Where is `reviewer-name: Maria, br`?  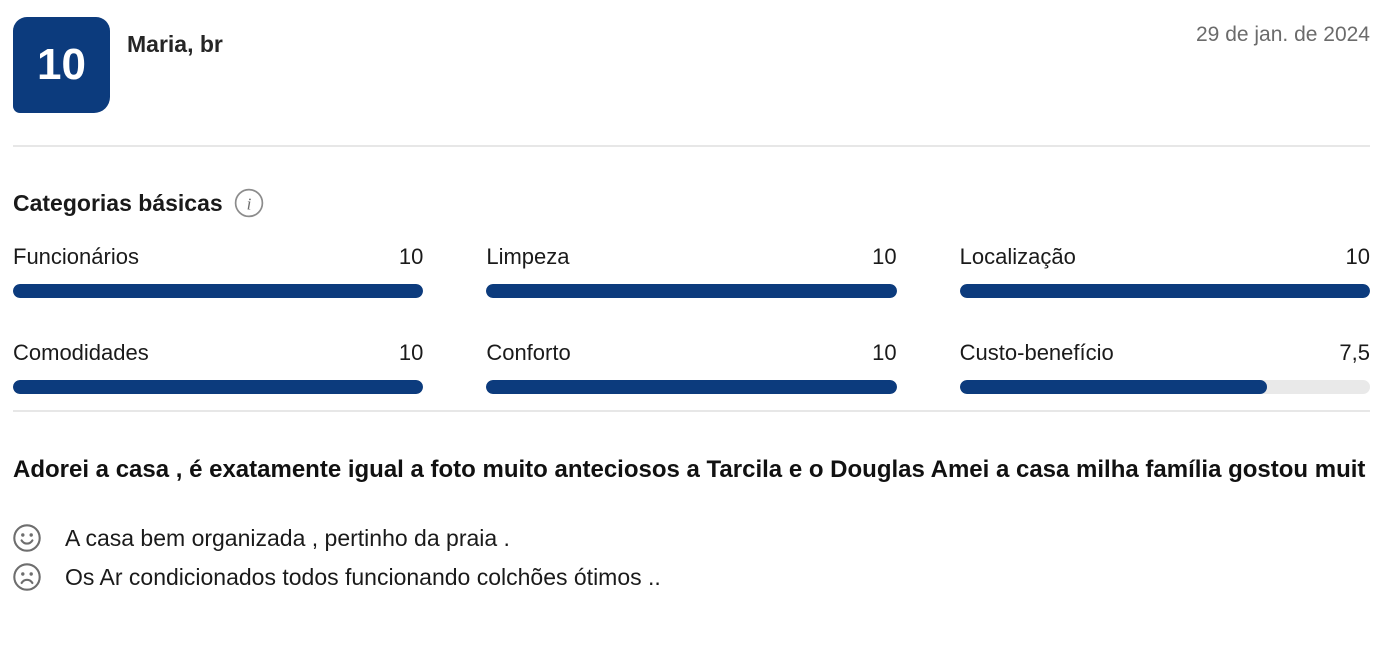
reviewer-name: Maria, br is located at coordinates (175, 44).